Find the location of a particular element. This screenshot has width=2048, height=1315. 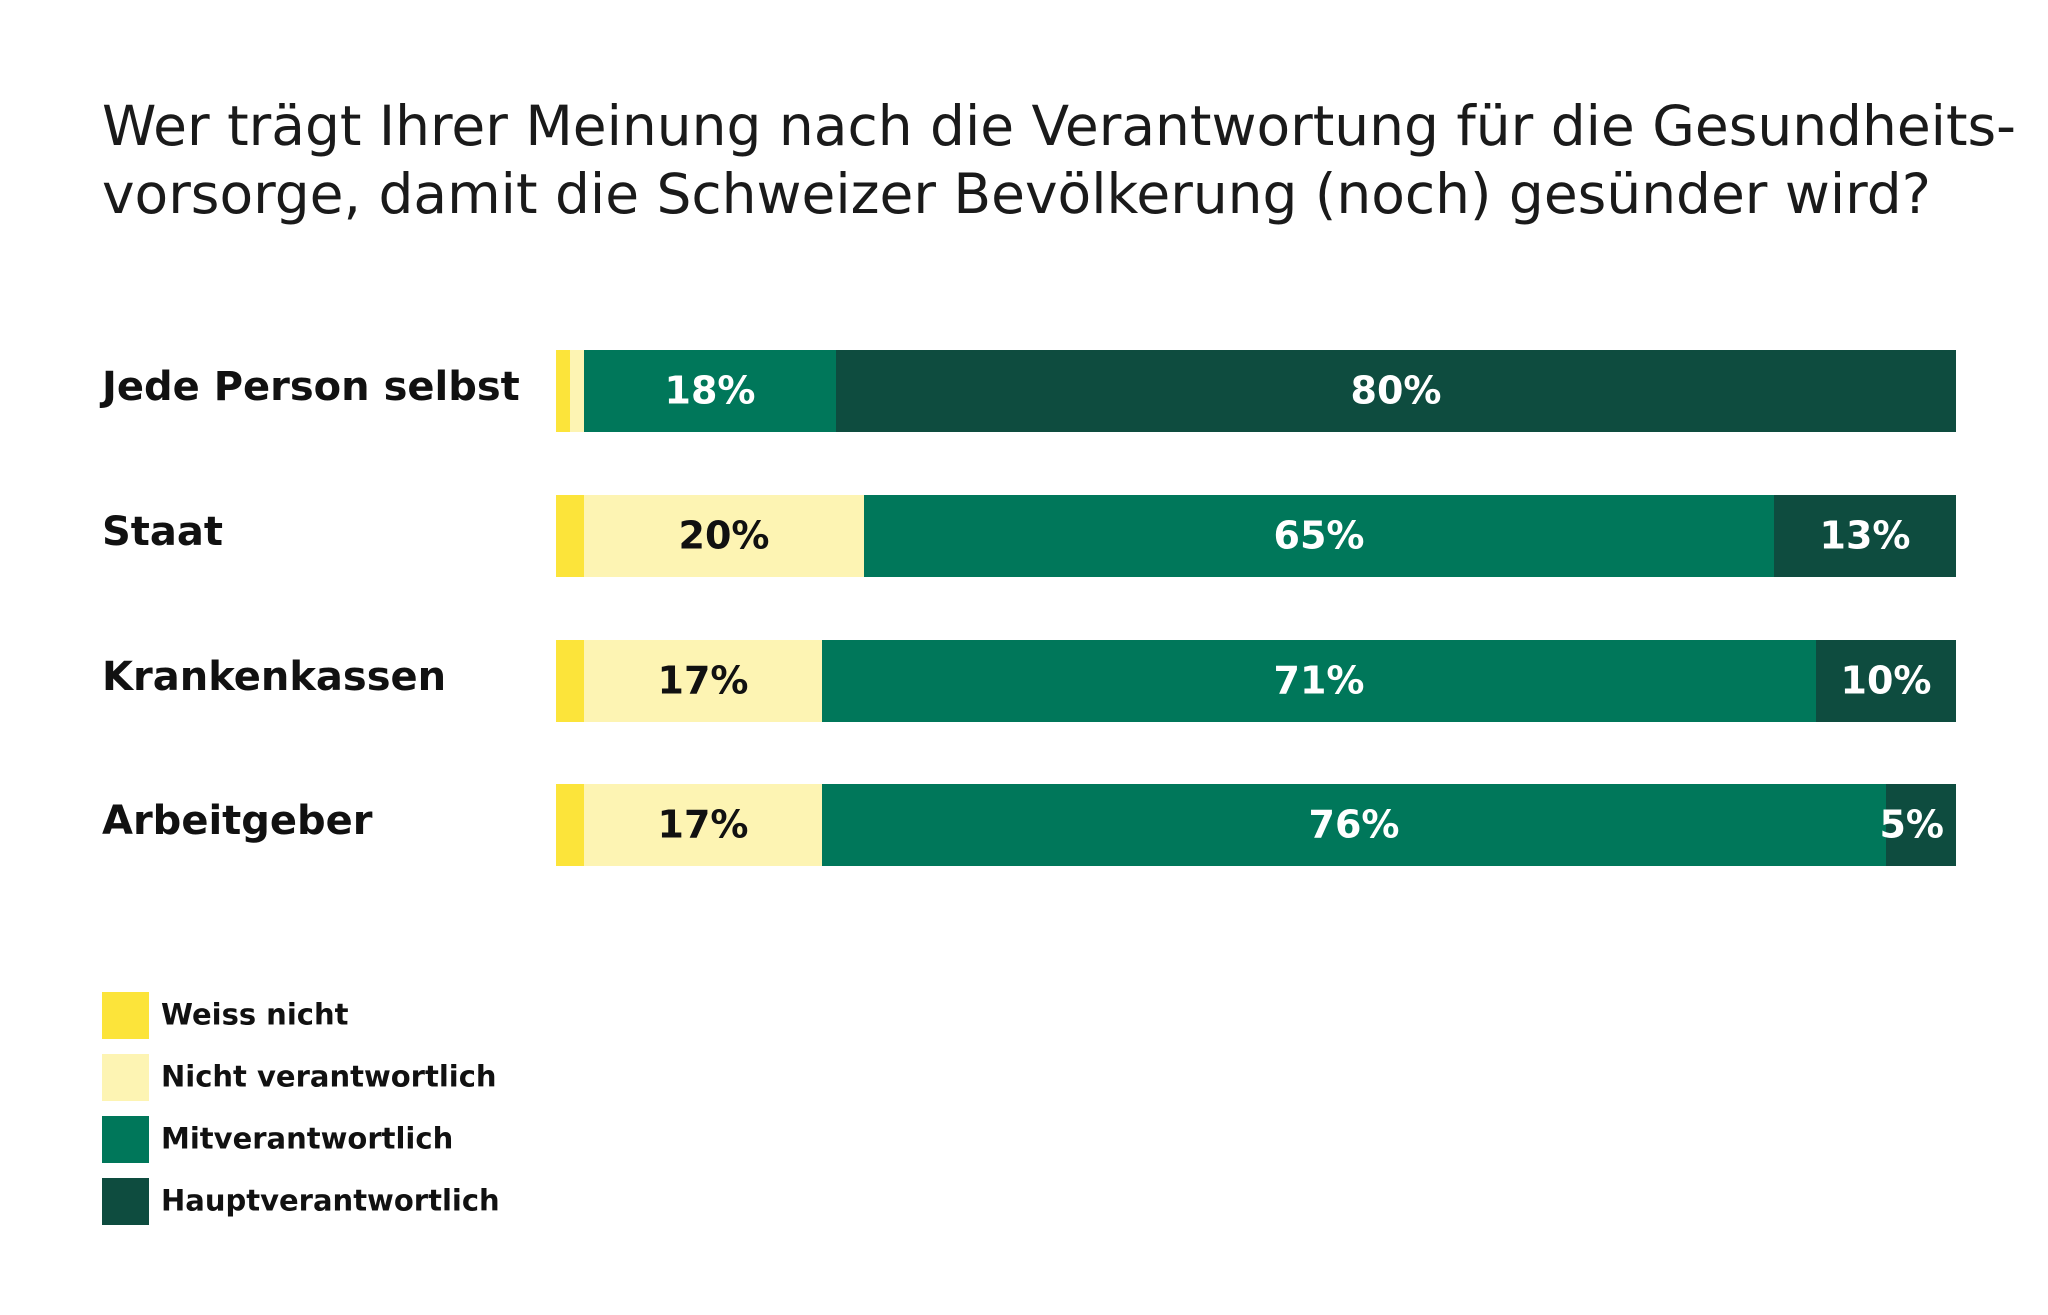

bar-segment-krankenkassen-mitverantwortlich is located at coordinates (1319, 681).